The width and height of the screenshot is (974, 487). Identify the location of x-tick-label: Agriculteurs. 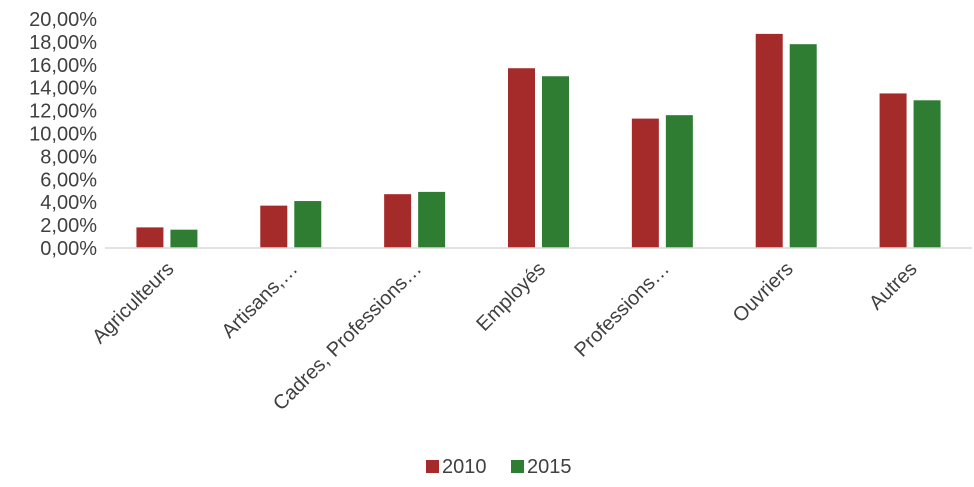
(133, 303).